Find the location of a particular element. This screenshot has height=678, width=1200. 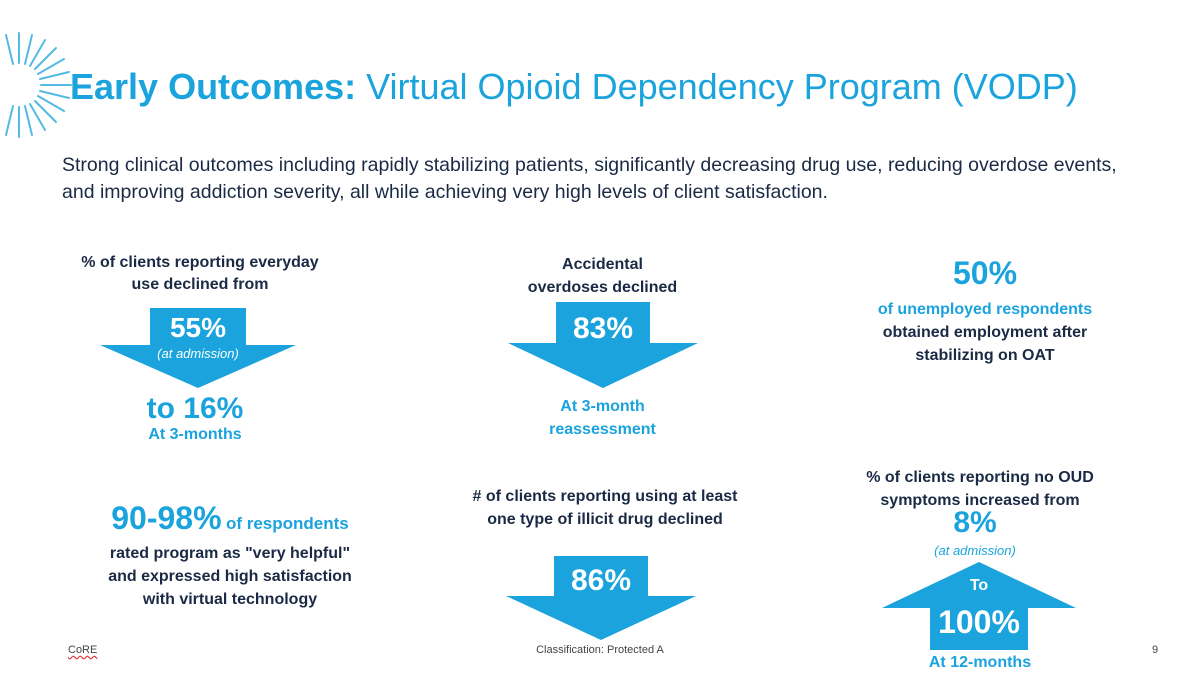

satisfaction-line1: rated program as "very helpful" is located at coordinates (230, 553).